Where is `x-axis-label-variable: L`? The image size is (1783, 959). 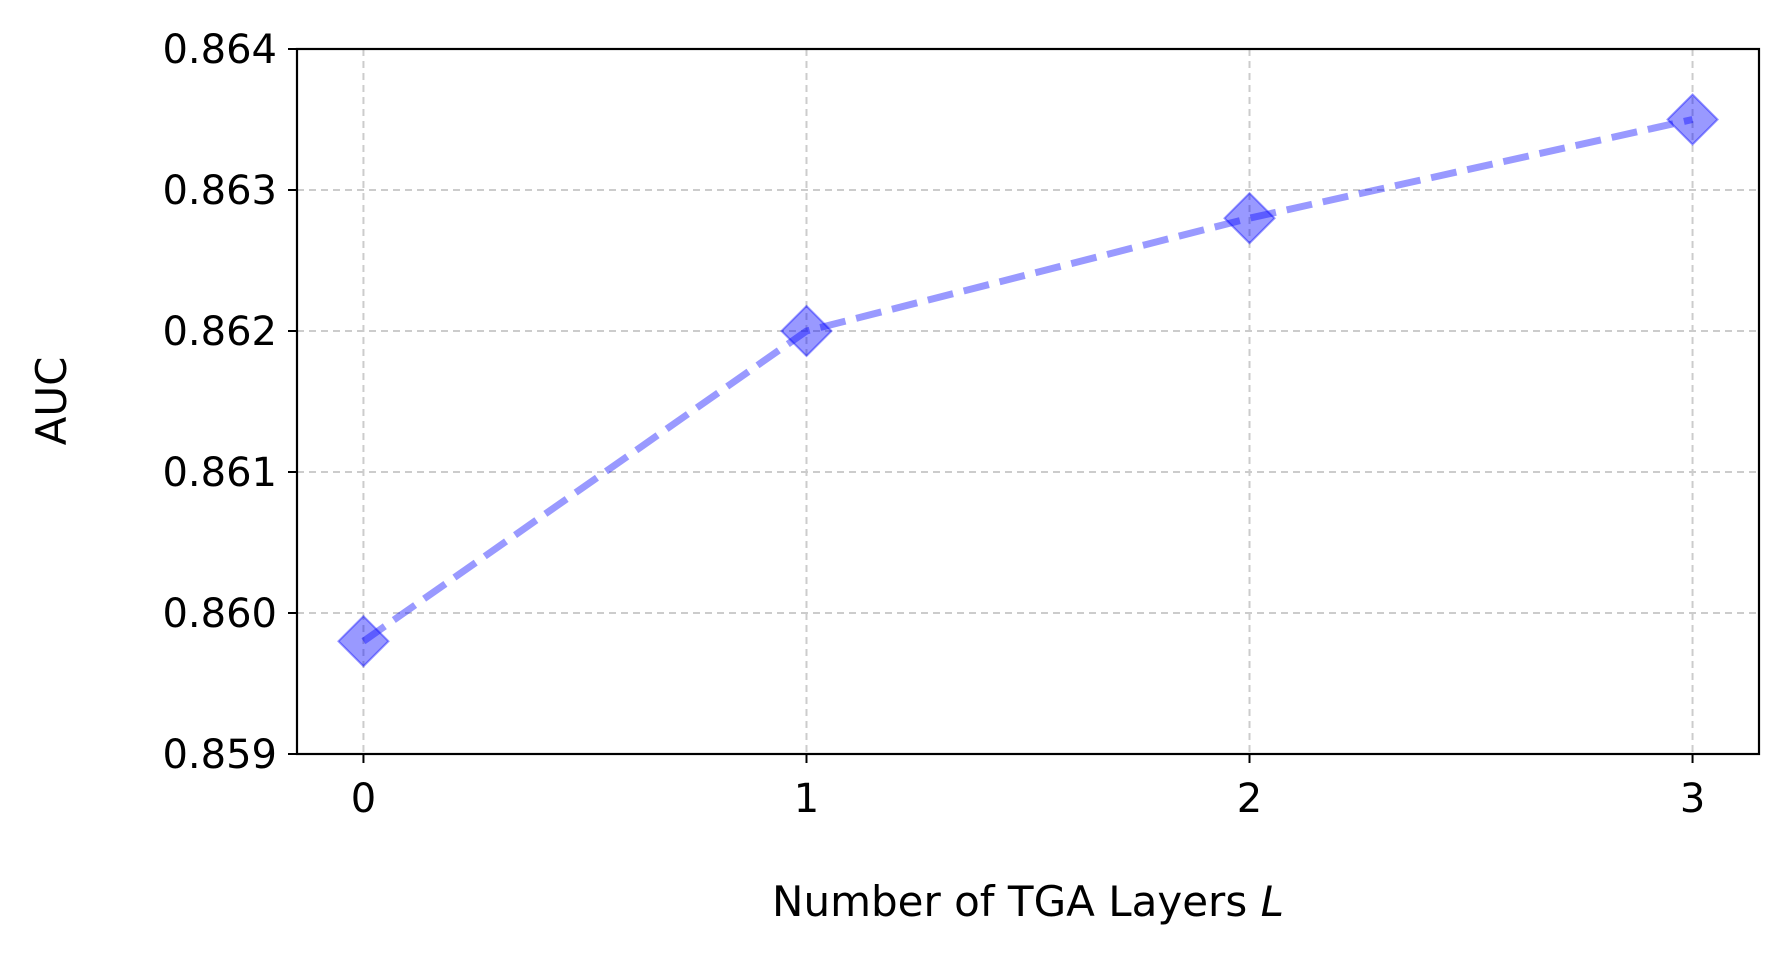
x-axis-label-variable: L is located at coordinates (1272, 901).